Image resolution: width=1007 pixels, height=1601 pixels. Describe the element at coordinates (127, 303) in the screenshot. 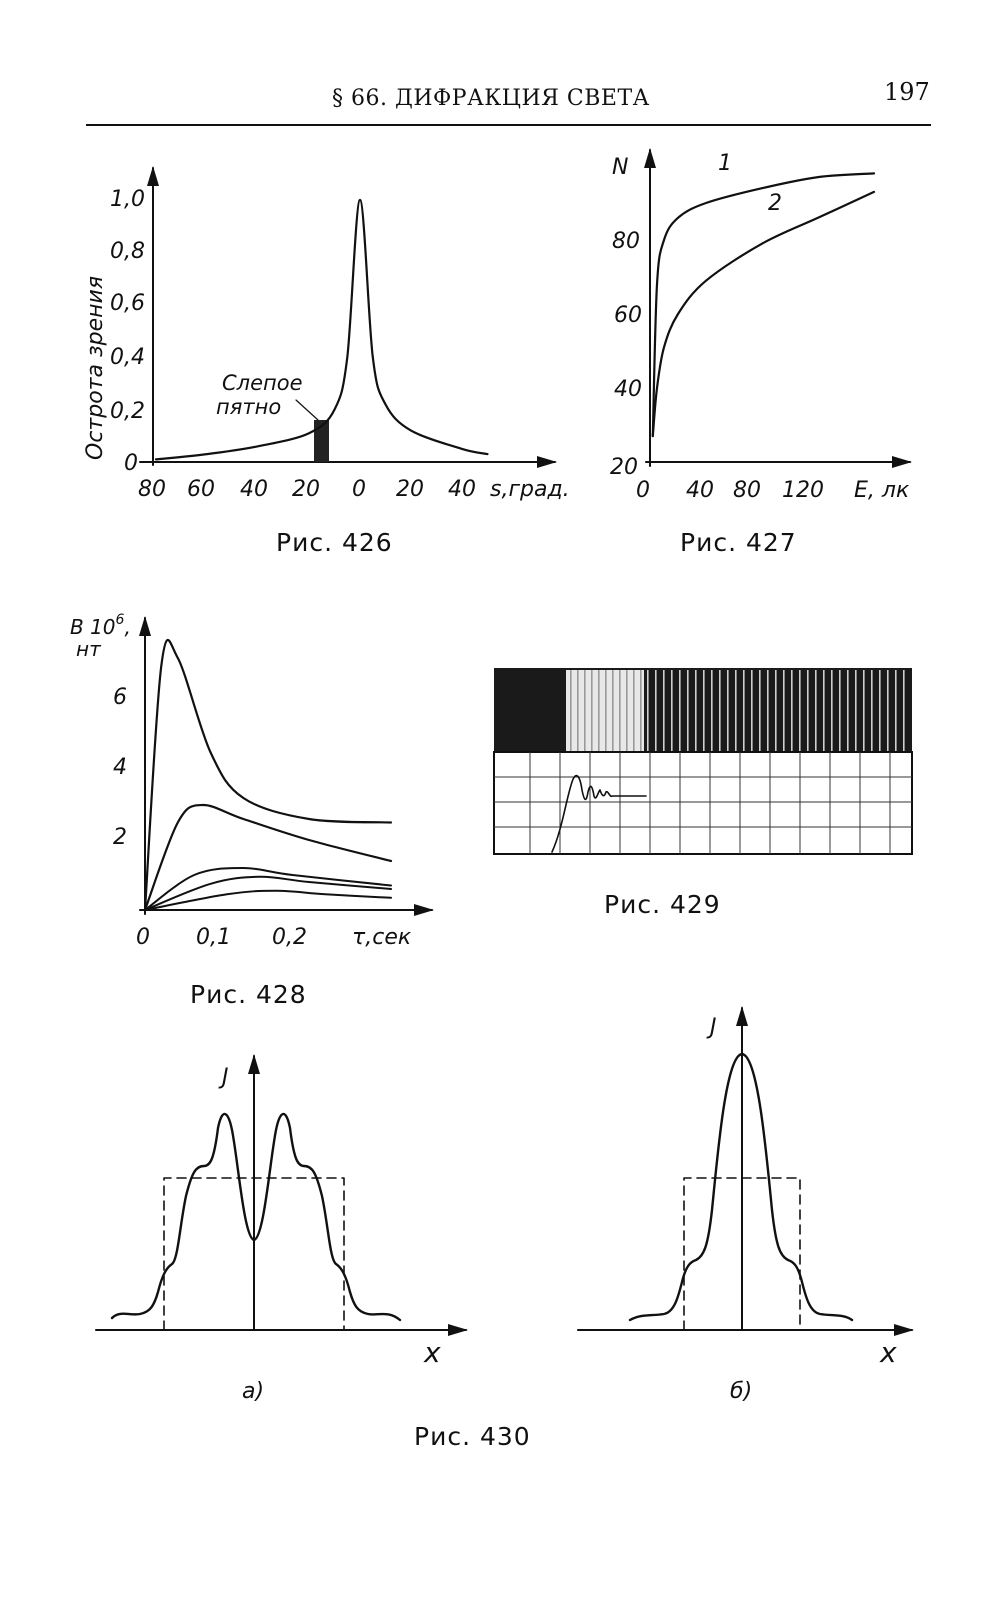

I see `fig426-ytick: 0,6` at that location.